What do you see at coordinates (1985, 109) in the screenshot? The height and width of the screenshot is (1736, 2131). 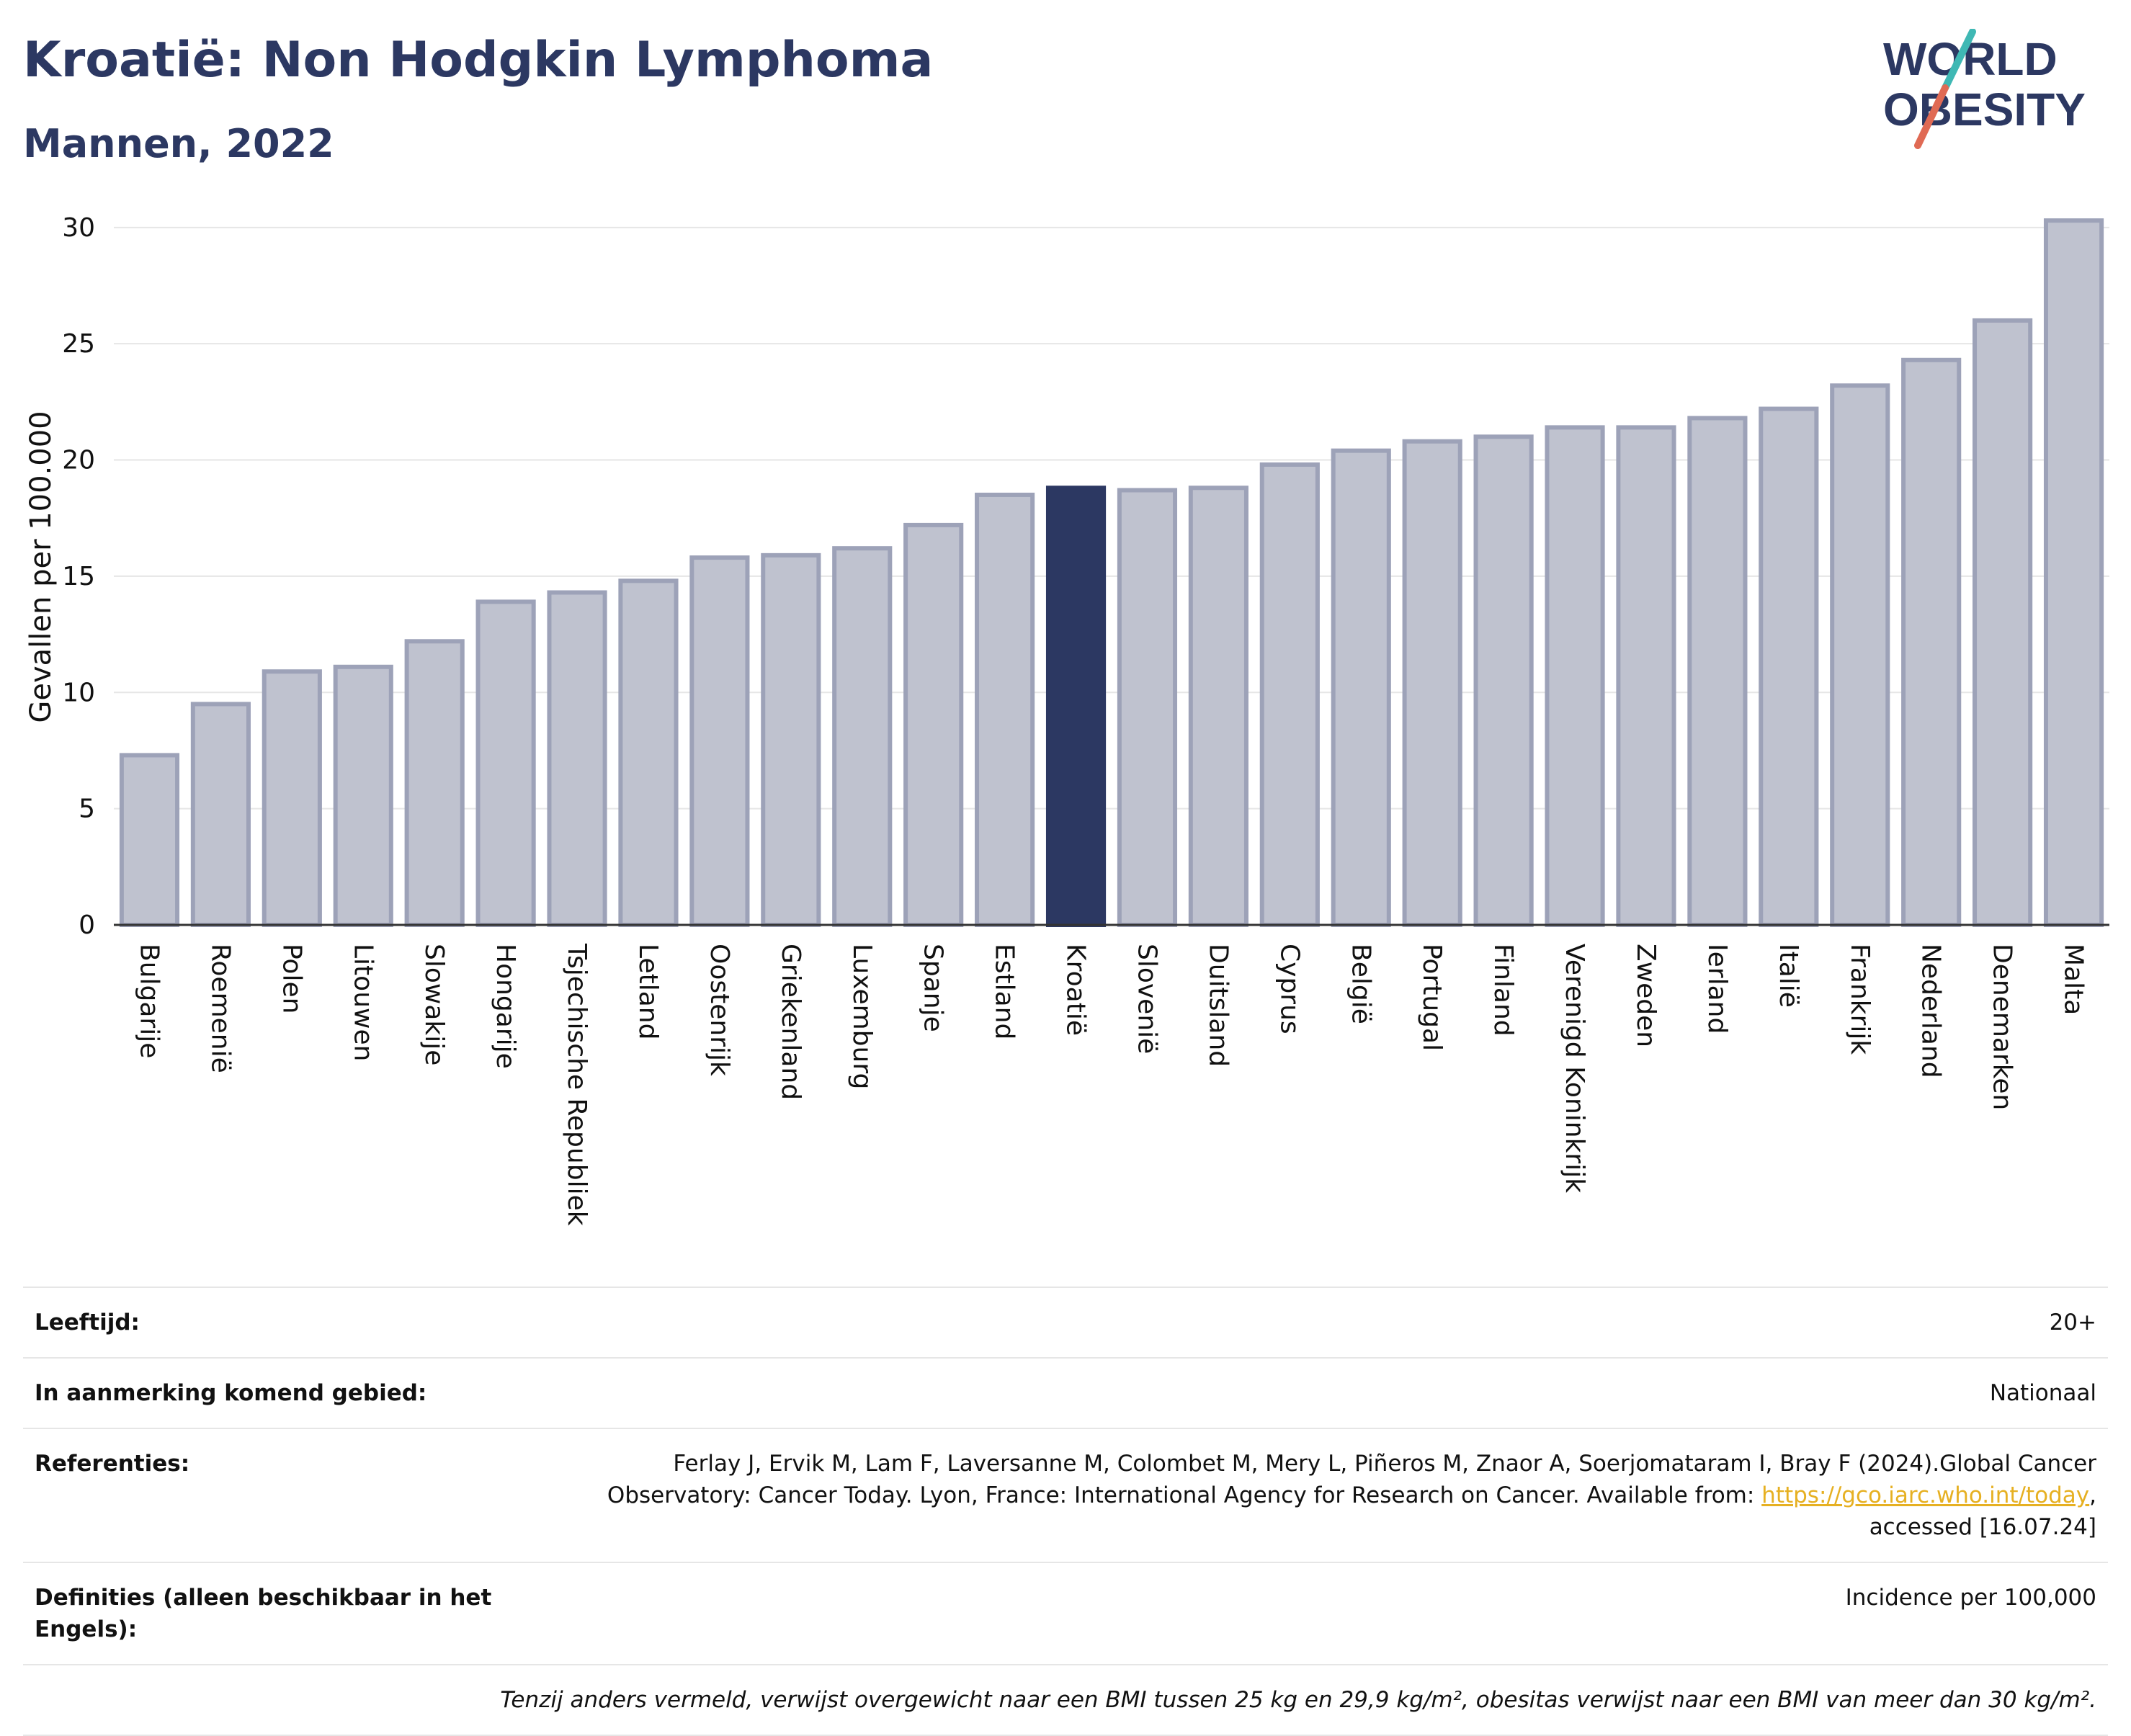 I see `svg-text: OBESITY` at bounding box center [1985, 109].